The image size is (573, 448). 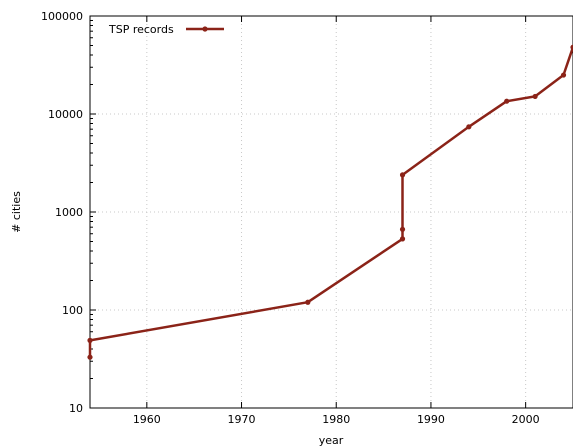 I want to click on legend-label: TSP records, so click(x=141, y=29).